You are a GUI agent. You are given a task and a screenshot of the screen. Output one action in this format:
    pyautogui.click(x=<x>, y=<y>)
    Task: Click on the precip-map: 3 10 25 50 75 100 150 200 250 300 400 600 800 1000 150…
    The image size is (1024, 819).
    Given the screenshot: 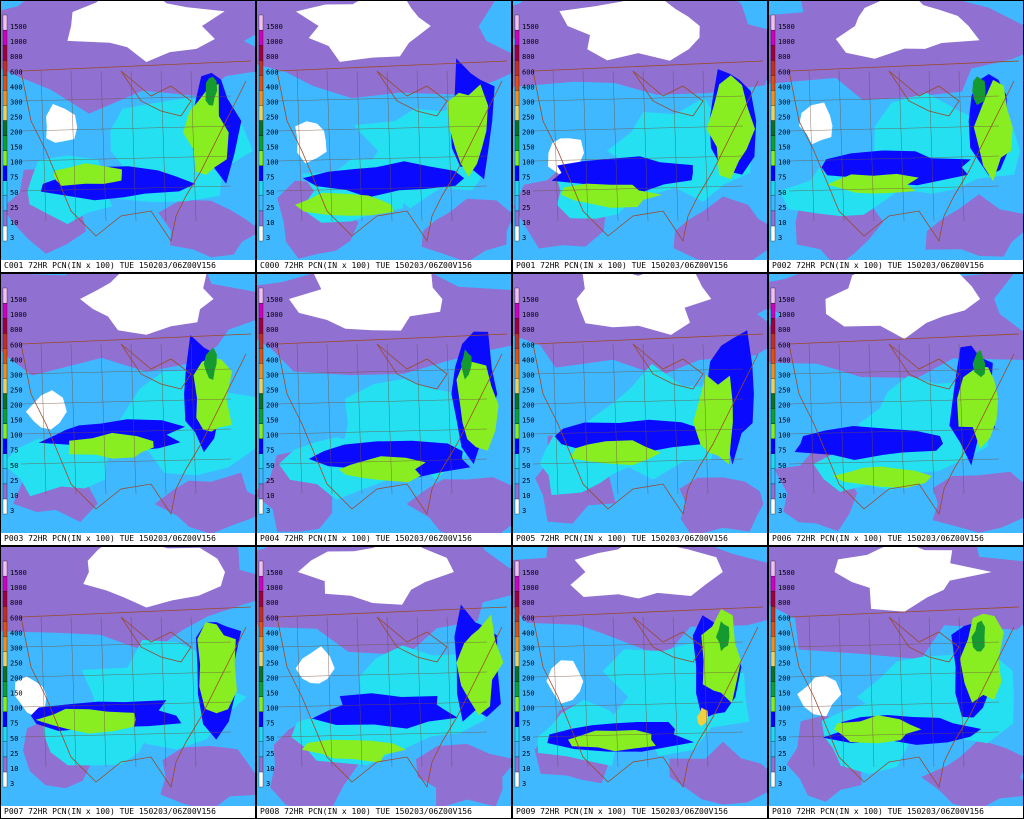 What is the action you would take?
    pyautogui.click(x=384, y=130)
    